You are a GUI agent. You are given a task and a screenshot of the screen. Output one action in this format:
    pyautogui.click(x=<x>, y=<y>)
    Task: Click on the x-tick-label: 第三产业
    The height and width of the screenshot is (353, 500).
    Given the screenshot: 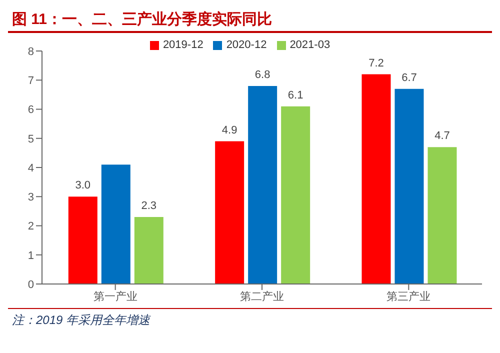 What is the action you would take?
    pyautogui.click(x=408, y=296)
    